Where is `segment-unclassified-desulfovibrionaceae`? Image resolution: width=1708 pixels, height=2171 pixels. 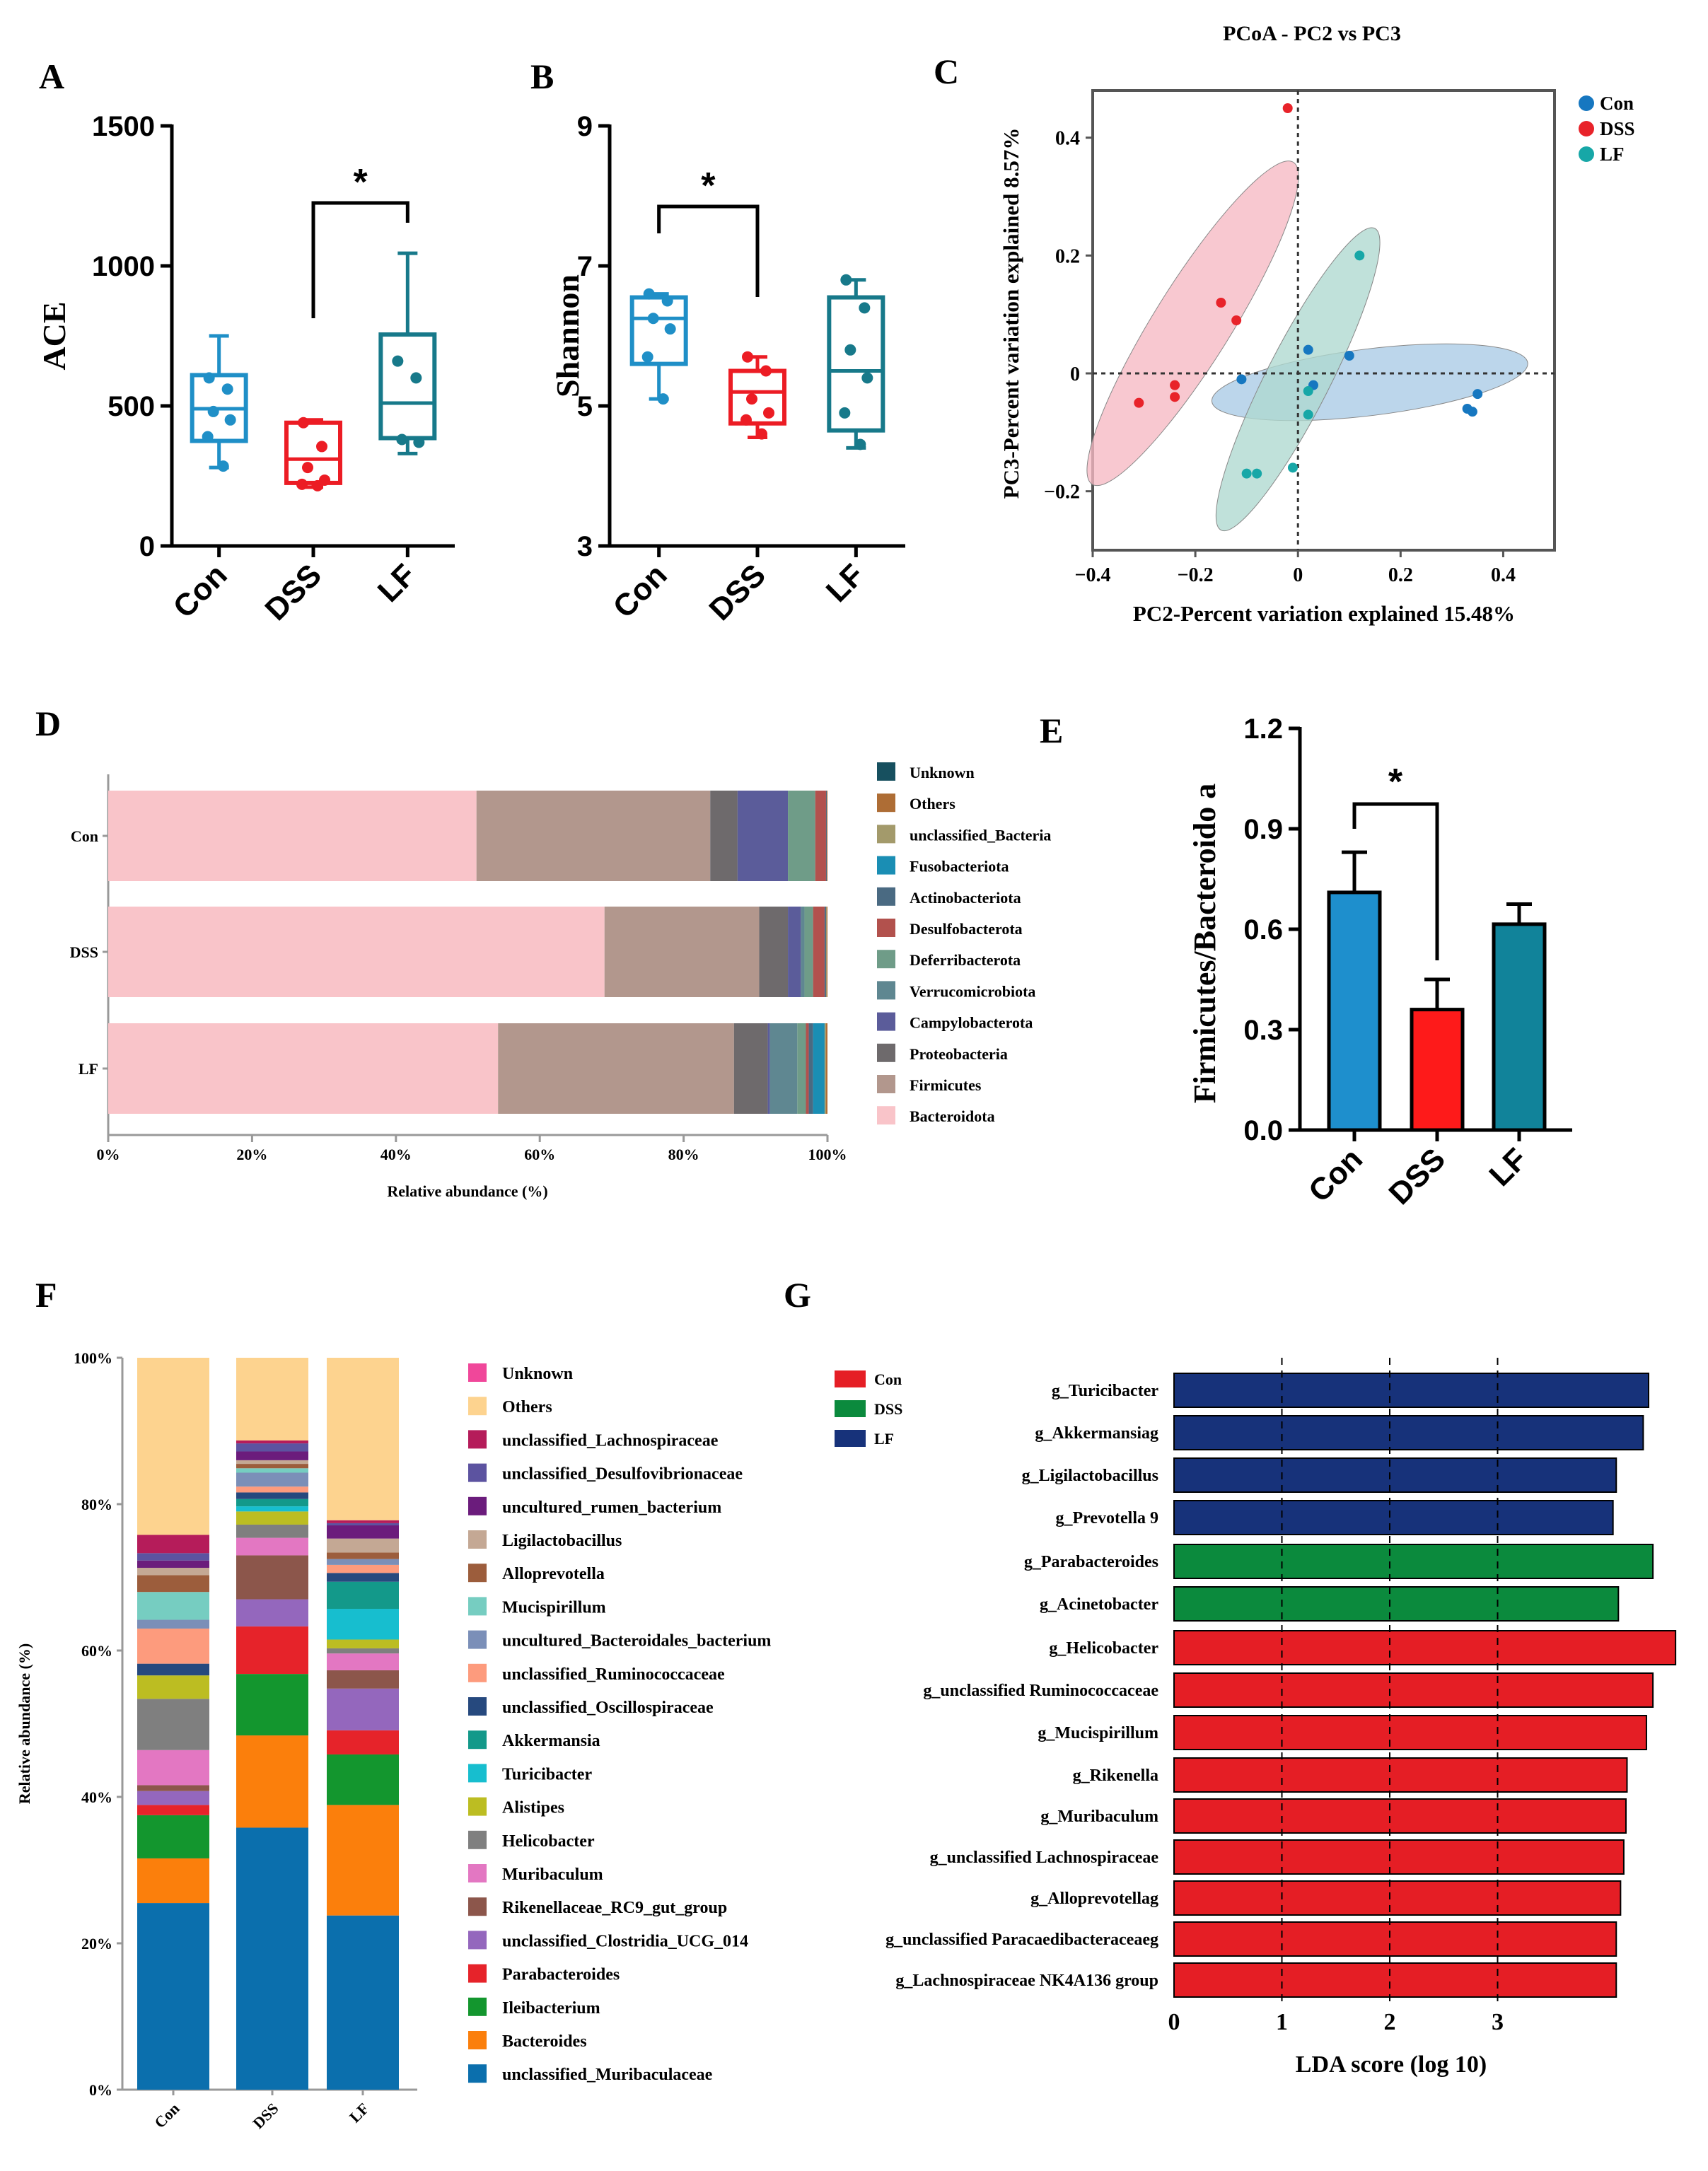
segment-unclassified-desulfovibrionaceae is located at coordinates (272, 1447).